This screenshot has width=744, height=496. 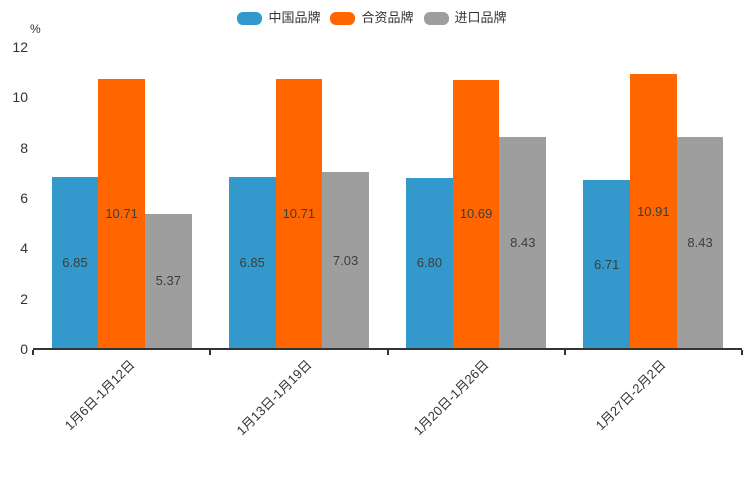 I want to click on legend-item: 中国品牌, so click(x=278, y=18).